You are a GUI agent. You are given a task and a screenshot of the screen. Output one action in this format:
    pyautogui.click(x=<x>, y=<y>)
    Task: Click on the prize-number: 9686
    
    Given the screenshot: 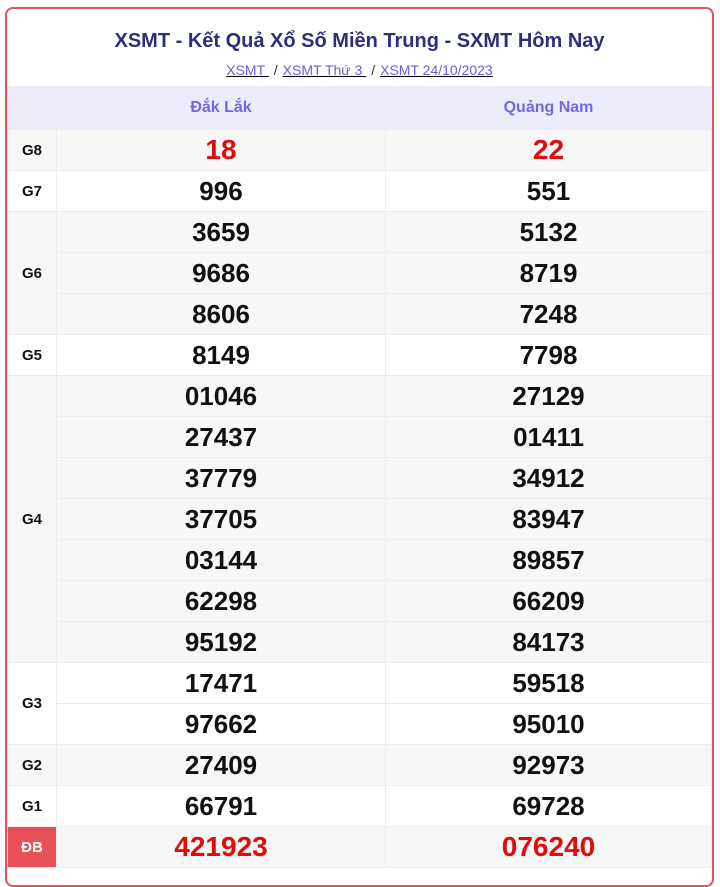 What is the action you would take?
    pyautogui.click(x=221, y=273)
    